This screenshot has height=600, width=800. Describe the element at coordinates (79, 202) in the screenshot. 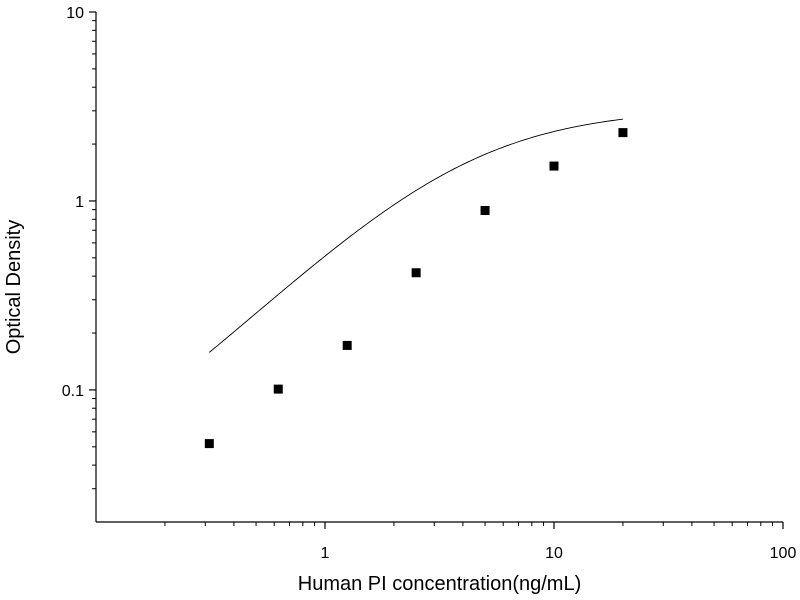

I see `y-tick-label: 1` at that location.